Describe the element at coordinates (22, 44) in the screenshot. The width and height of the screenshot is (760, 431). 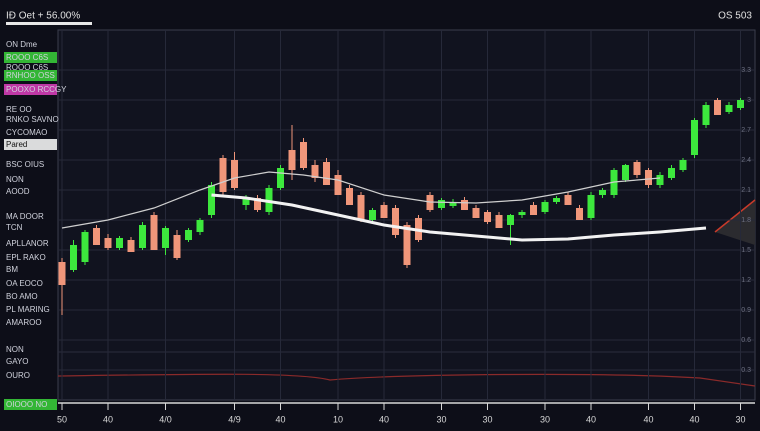
I see `sidebar-item: ON Dme` at that location.